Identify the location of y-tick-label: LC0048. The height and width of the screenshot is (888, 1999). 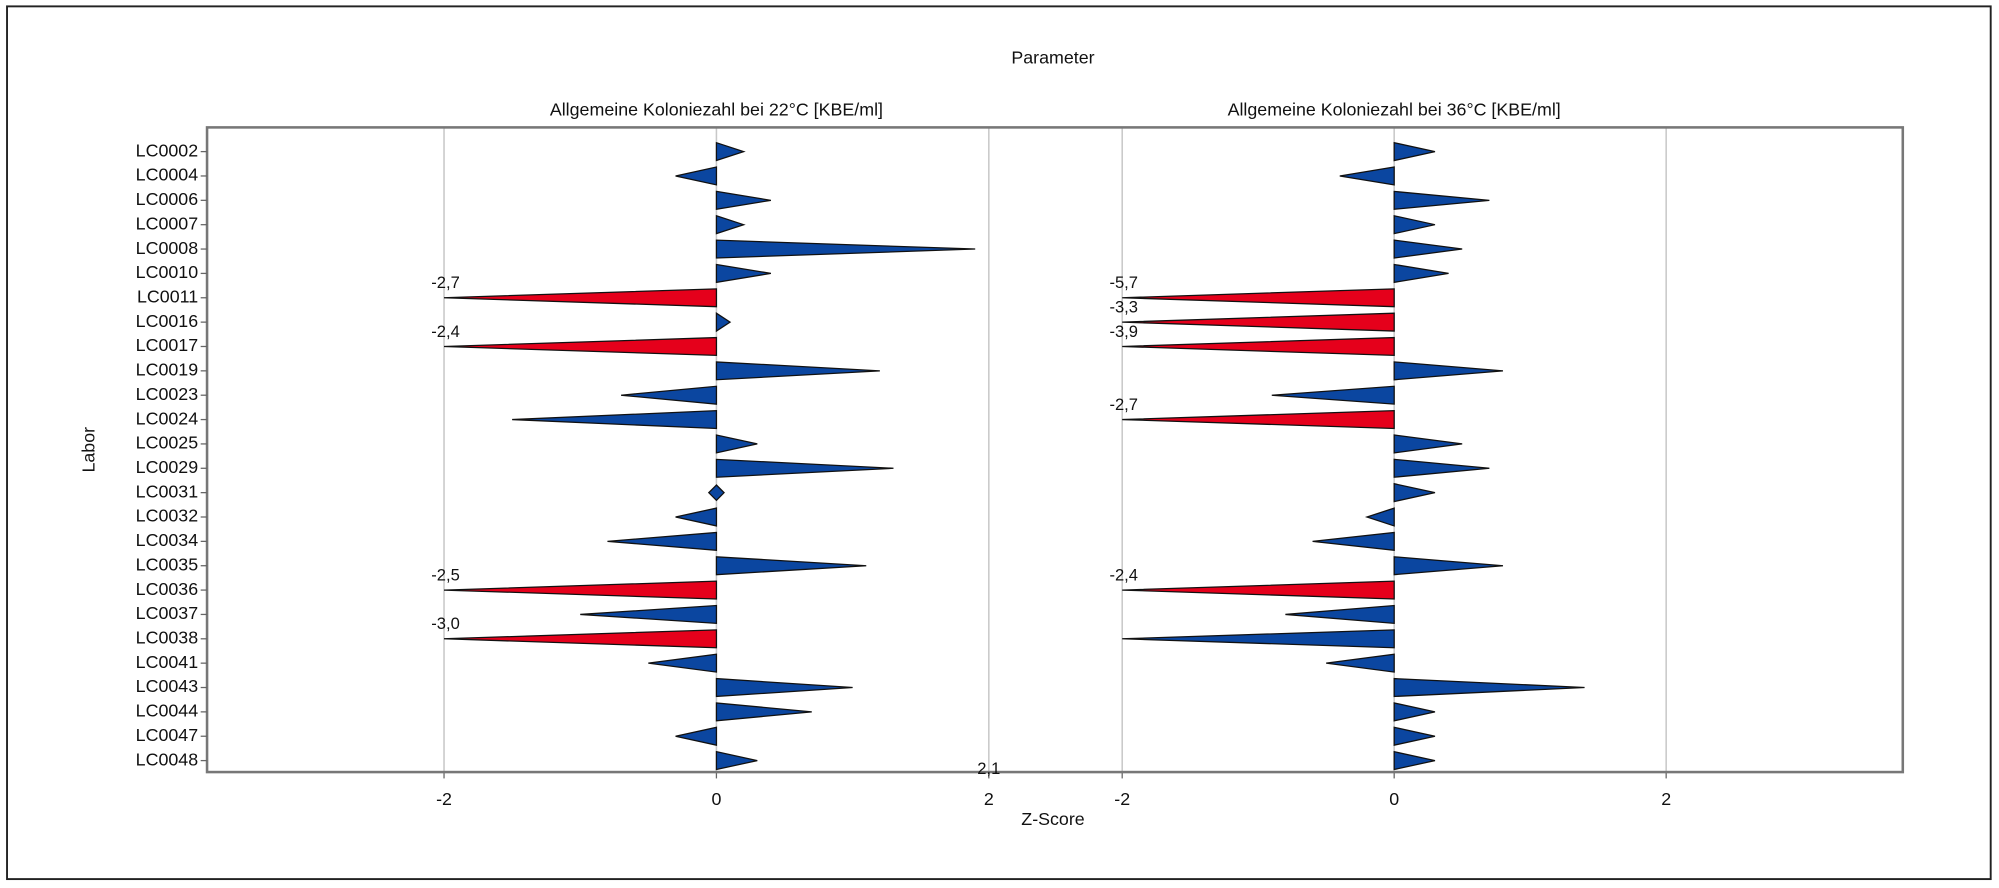
(167, 759).